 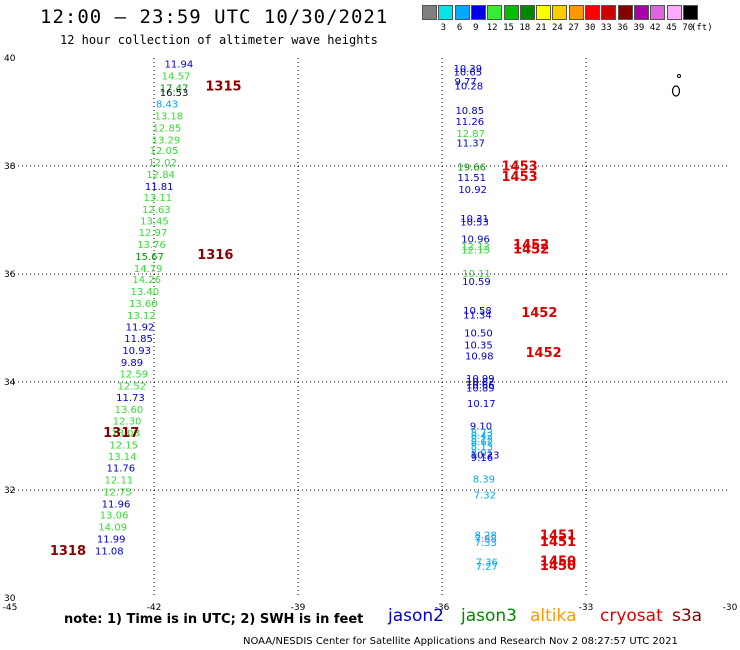 I want to click on island-shape, so click(x=676, y=91).